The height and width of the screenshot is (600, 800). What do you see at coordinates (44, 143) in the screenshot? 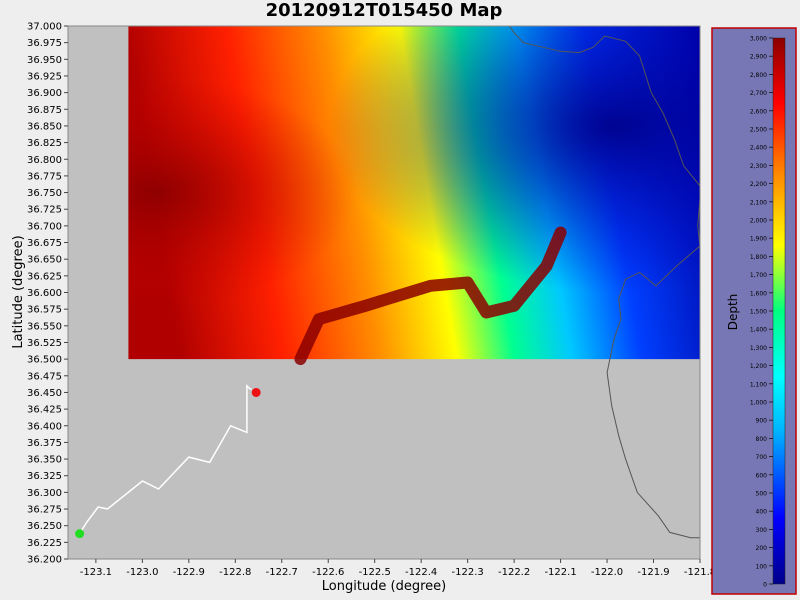
I see `y-tick-label: 36.825` at bounding box center [44, 143].